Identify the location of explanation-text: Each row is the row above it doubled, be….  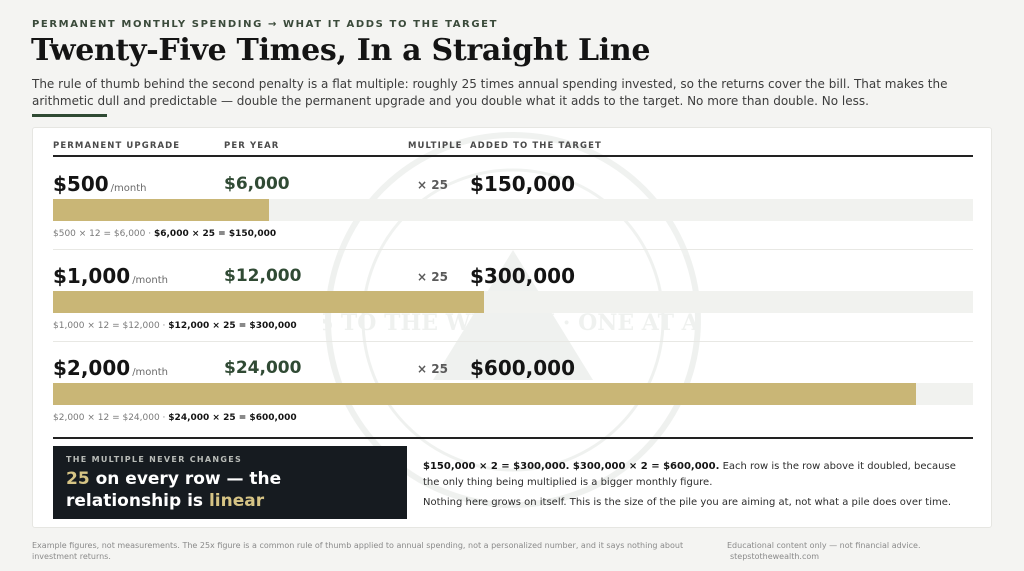
(689, 474).